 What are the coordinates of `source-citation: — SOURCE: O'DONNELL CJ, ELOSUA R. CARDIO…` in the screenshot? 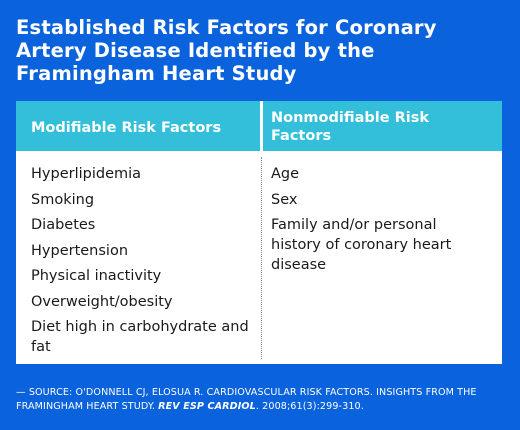 It's located at (261, 400).